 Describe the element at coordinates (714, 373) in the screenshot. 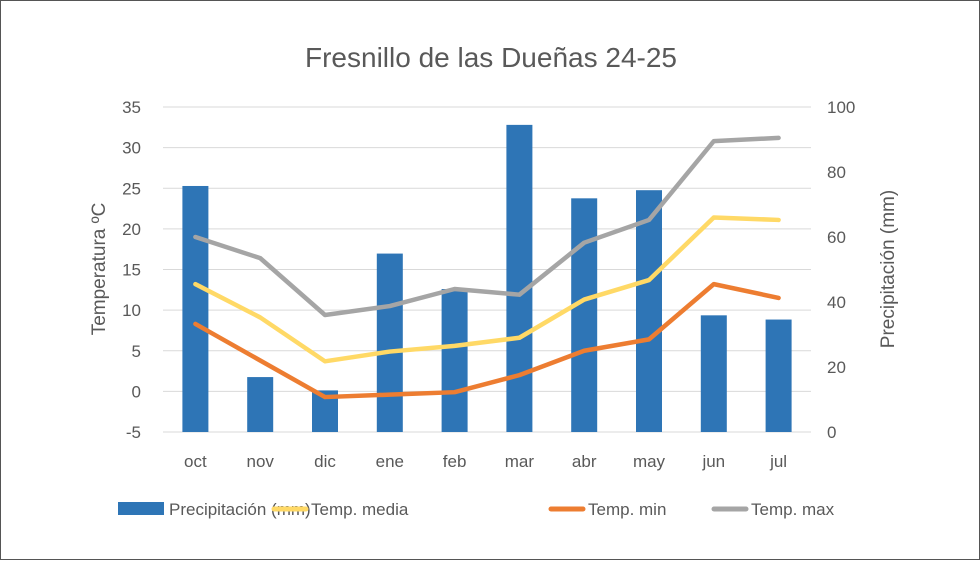

I see `bar-jun` at that location.